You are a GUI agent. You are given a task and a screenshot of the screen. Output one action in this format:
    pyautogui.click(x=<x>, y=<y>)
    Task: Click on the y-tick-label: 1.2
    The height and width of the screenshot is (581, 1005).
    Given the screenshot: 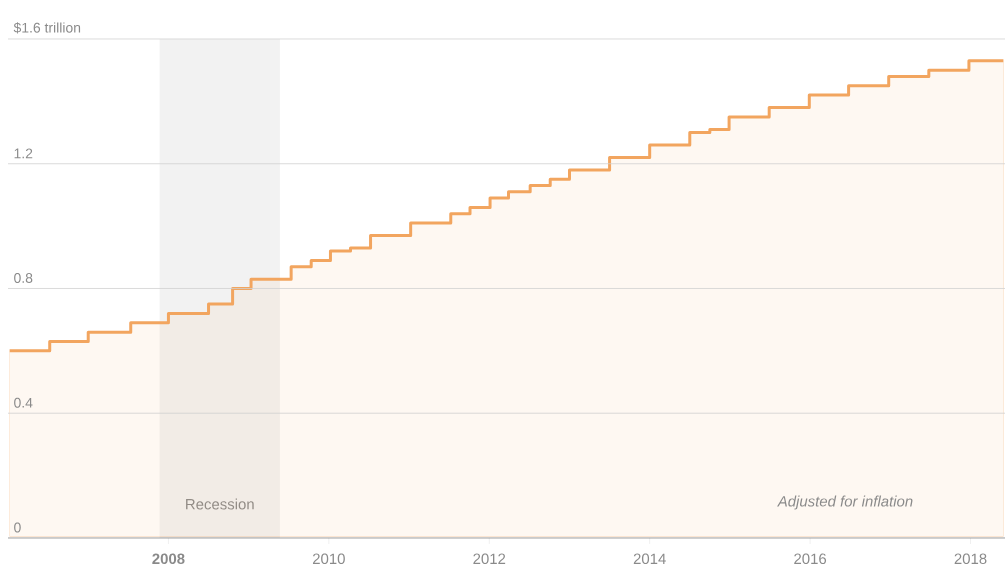 What is the action you would take?
    pyautogui.click(x=23, y=153)
    